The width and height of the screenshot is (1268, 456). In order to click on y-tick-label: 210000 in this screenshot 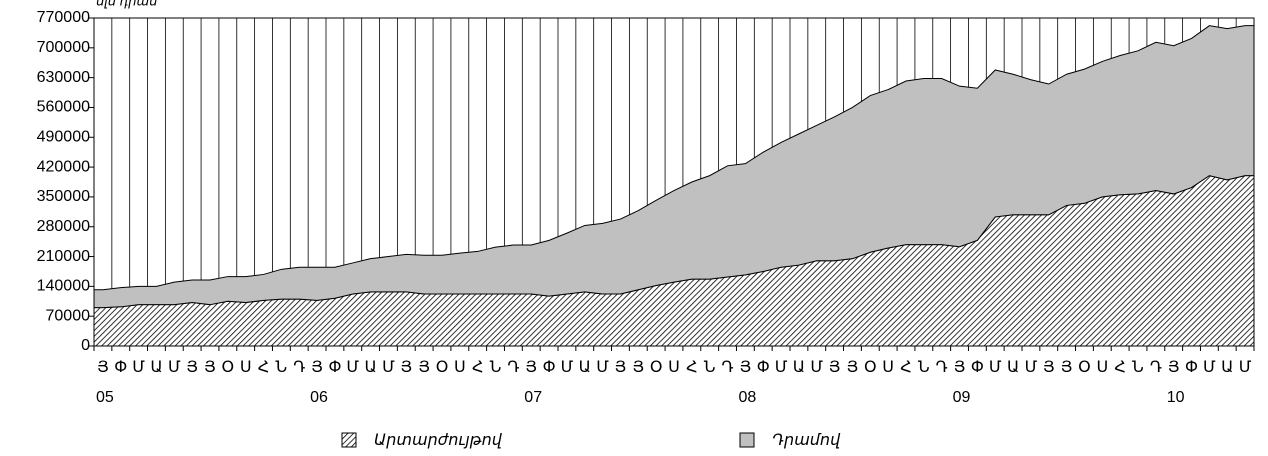, I will do `click(63, 256)`.